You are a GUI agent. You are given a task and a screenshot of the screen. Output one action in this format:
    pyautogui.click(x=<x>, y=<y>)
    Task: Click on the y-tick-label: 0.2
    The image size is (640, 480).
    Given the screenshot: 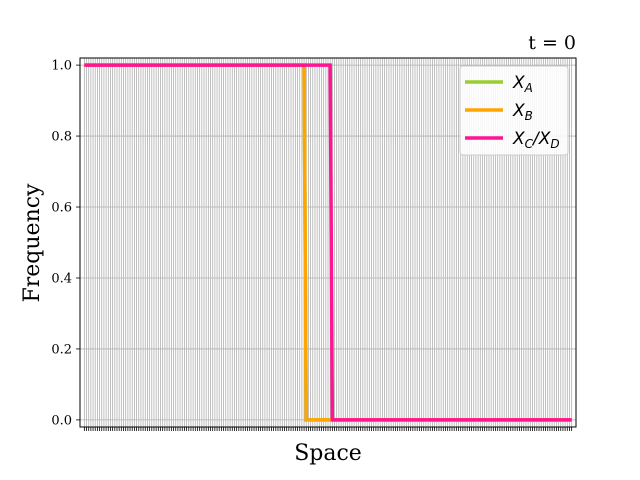 What is the action you would take?
    pyautogui.click(x=61, y=349)
    